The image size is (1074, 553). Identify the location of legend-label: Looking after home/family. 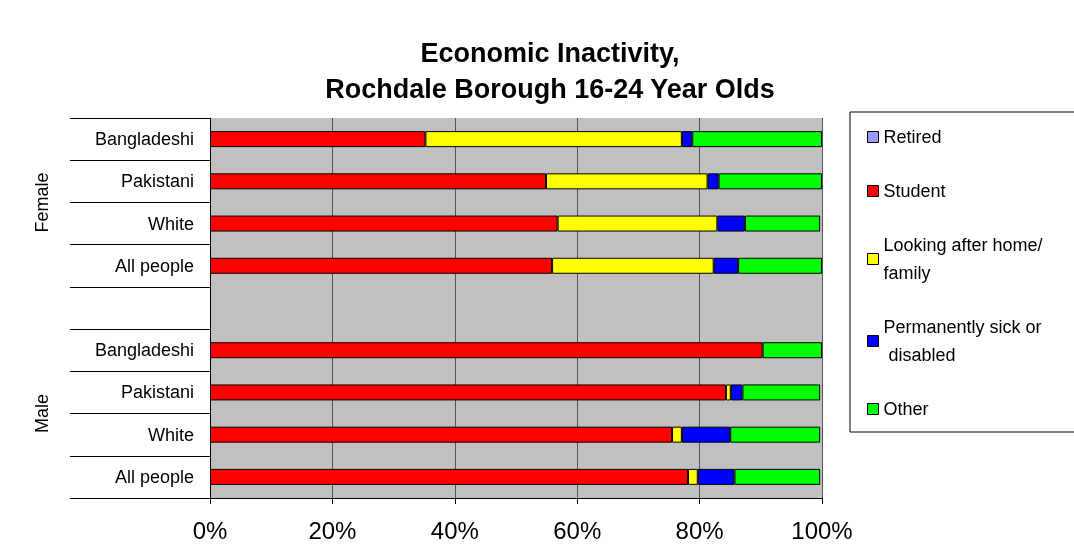
(963, 259).